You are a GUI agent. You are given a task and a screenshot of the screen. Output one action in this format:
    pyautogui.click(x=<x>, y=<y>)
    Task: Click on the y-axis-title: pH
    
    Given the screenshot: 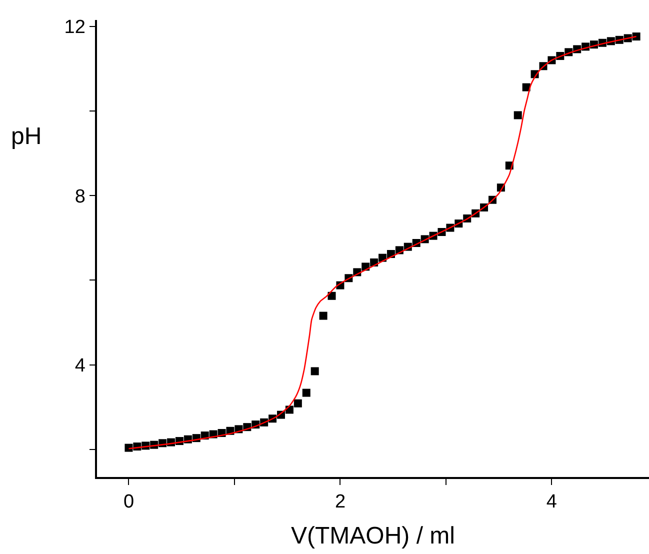 What is the action you would take?
    pyautogui.click(x=26, y=136)
    